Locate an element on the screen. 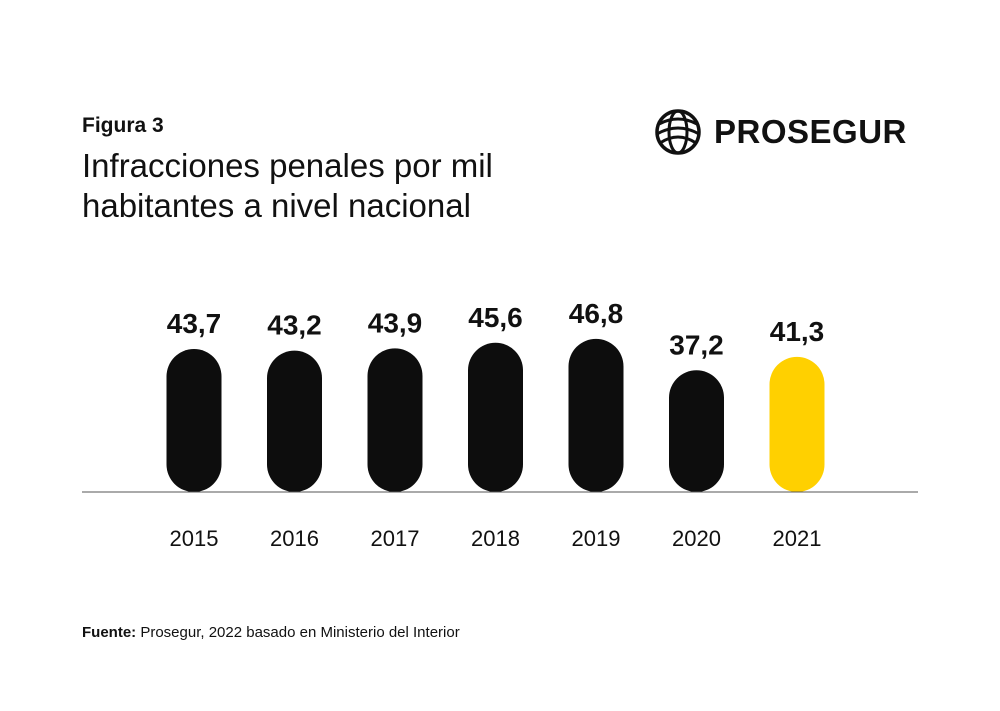 Image resolution: width=1000 pixels, height=711 pixels. bar-2018 is located at coordinates (495, 417).